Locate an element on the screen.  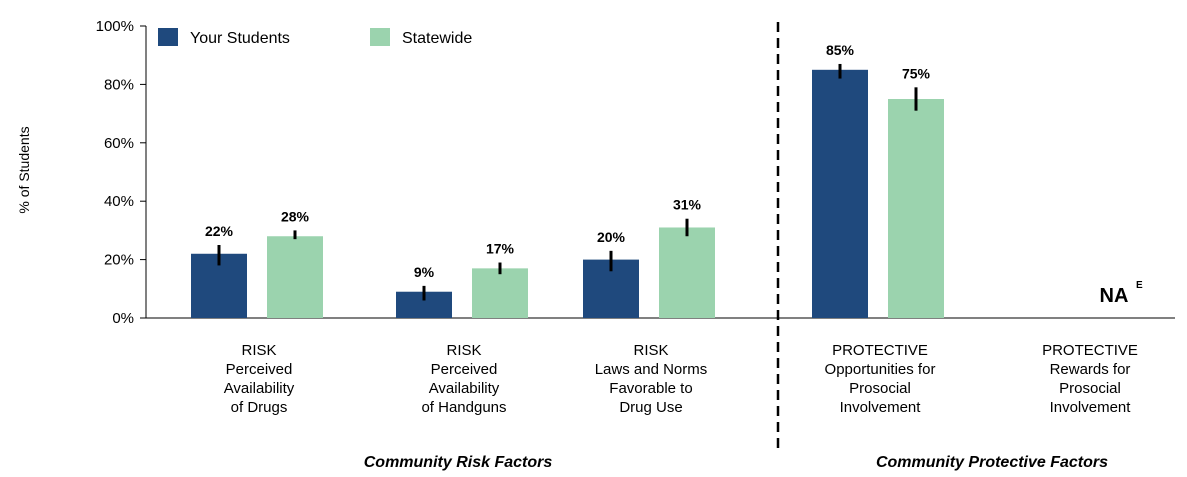
data-label: 28% is located at coordinates (295, 216).